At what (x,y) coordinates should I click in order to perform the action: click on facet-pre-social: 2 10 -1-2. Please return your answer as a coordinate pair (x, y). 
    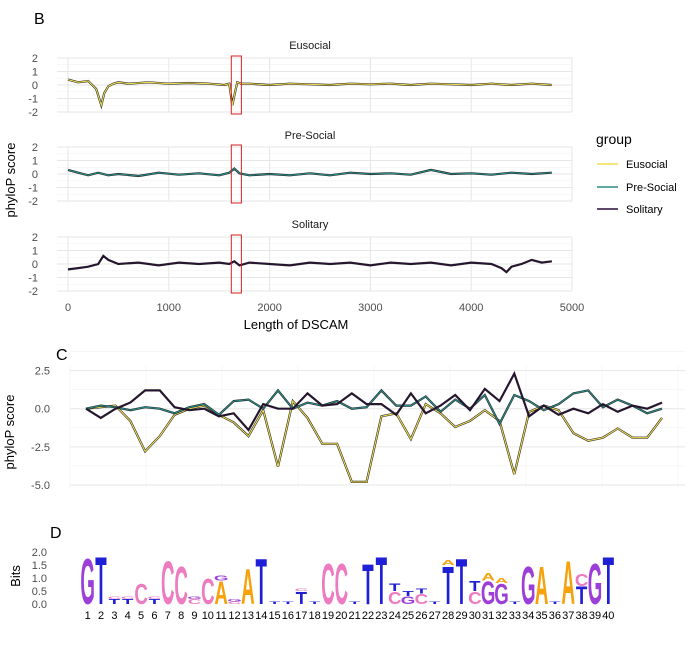
    Looking at the image, I should click on (300, 175).